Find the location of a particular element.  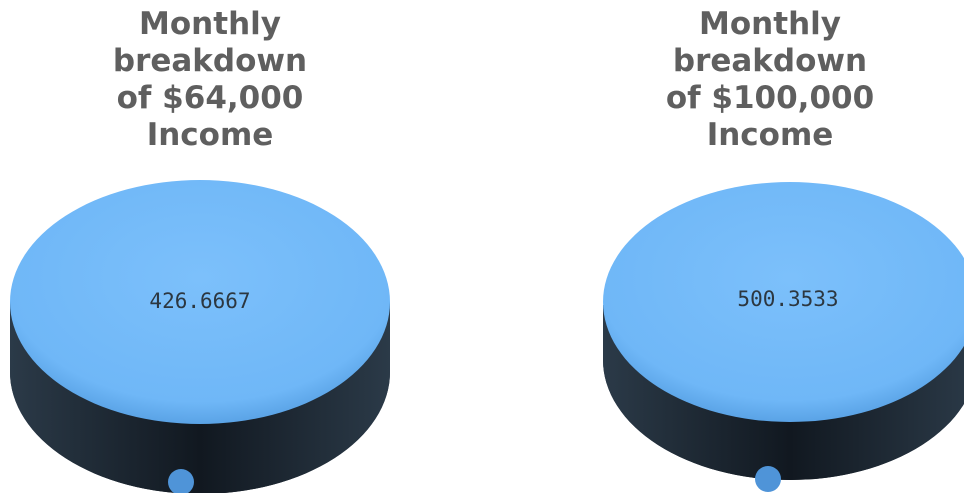

chart-title-1: Monthly breakdown of $64,000 Income is located at coordinates (210, 80).